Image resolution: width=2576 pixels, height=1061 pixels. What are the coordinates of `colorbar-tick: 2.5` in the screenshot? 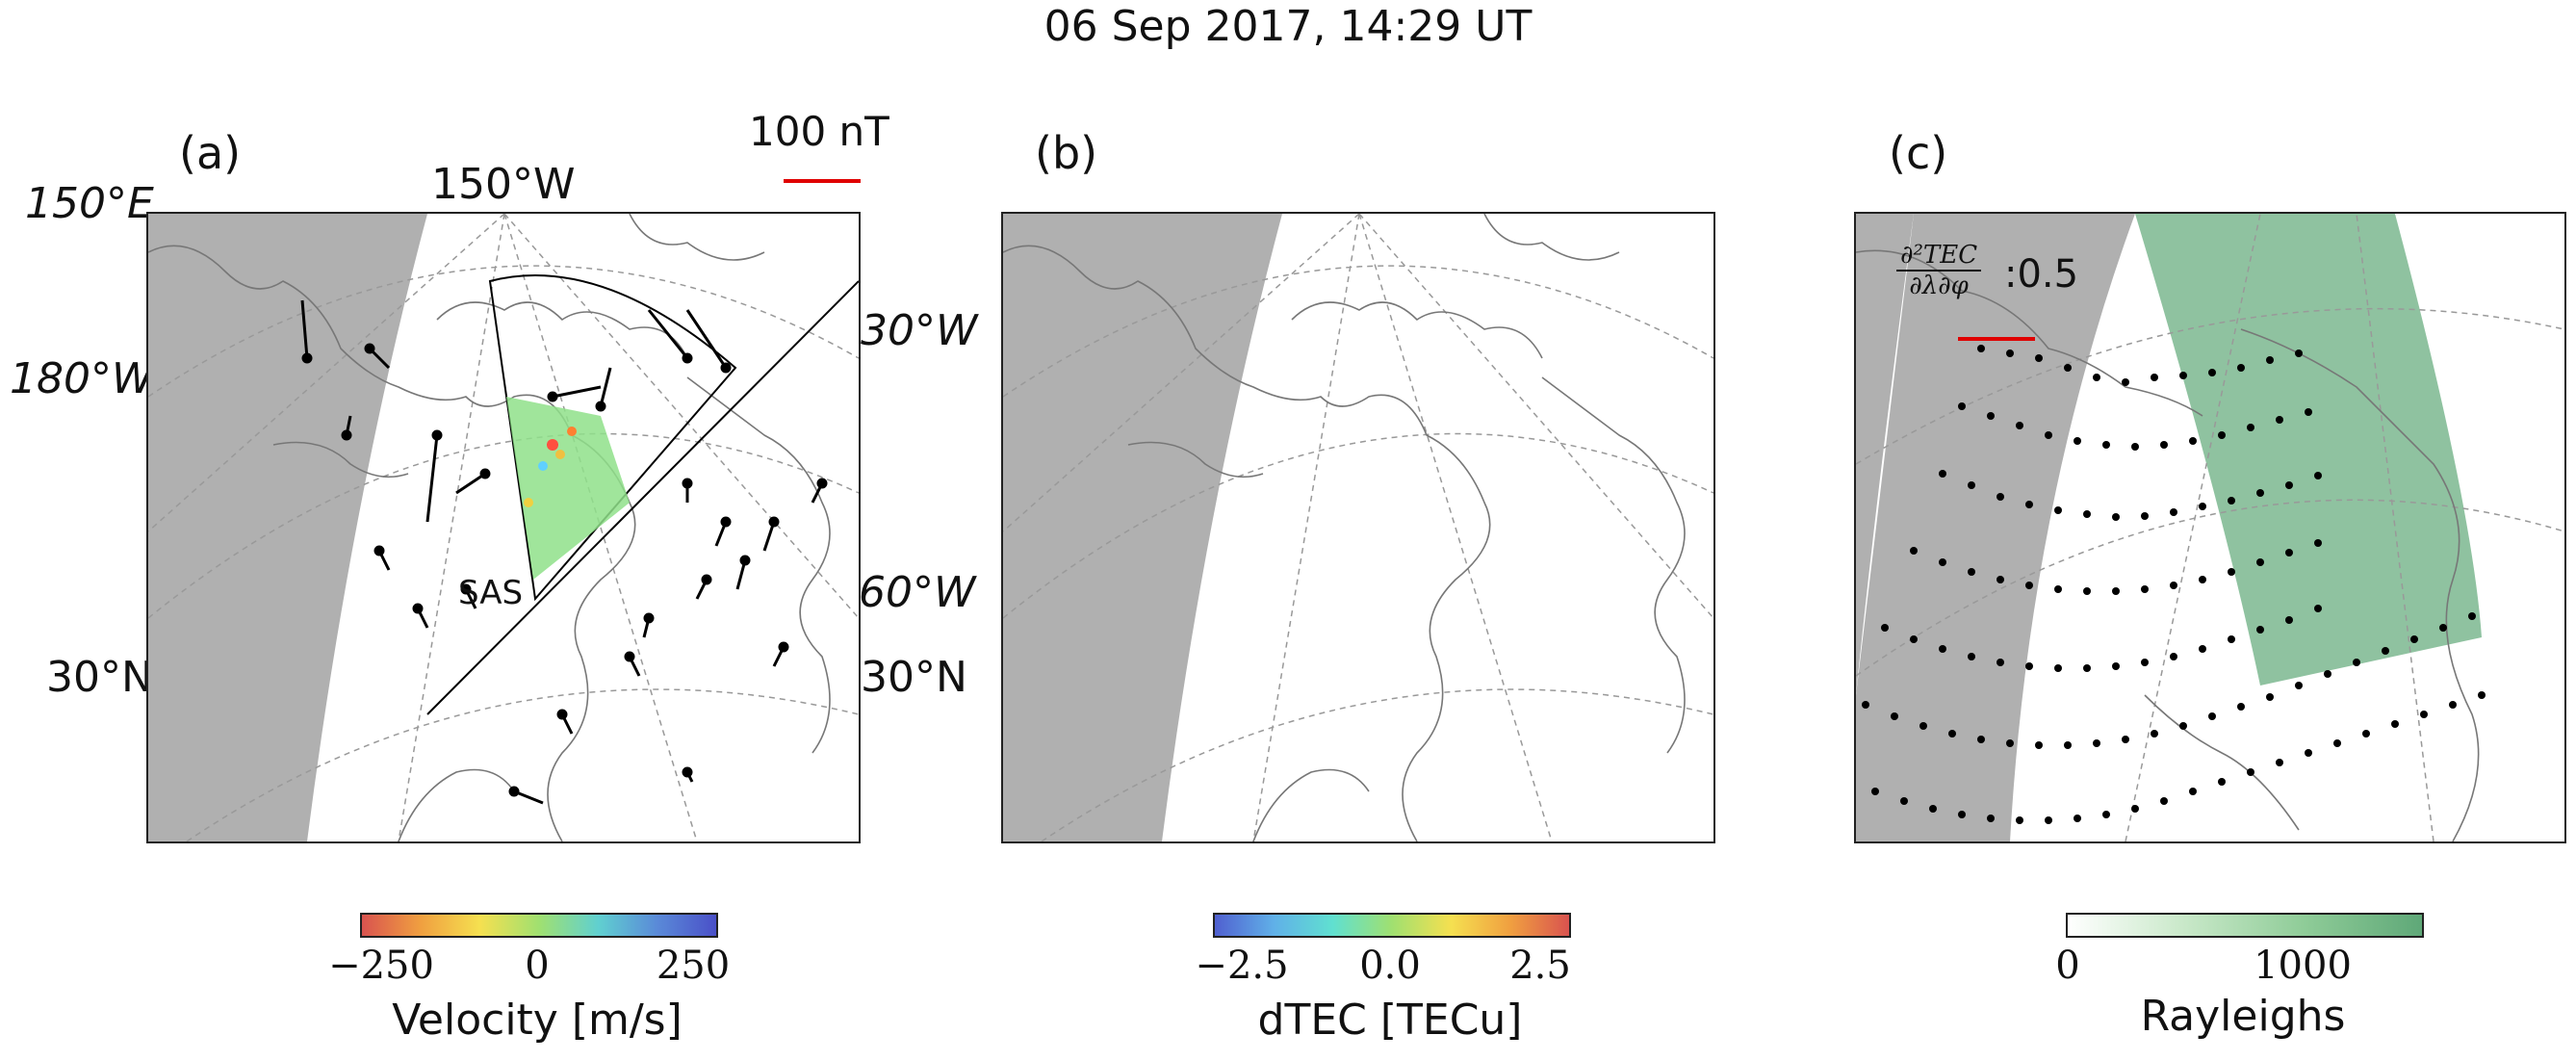 It's located at (1540, 966).